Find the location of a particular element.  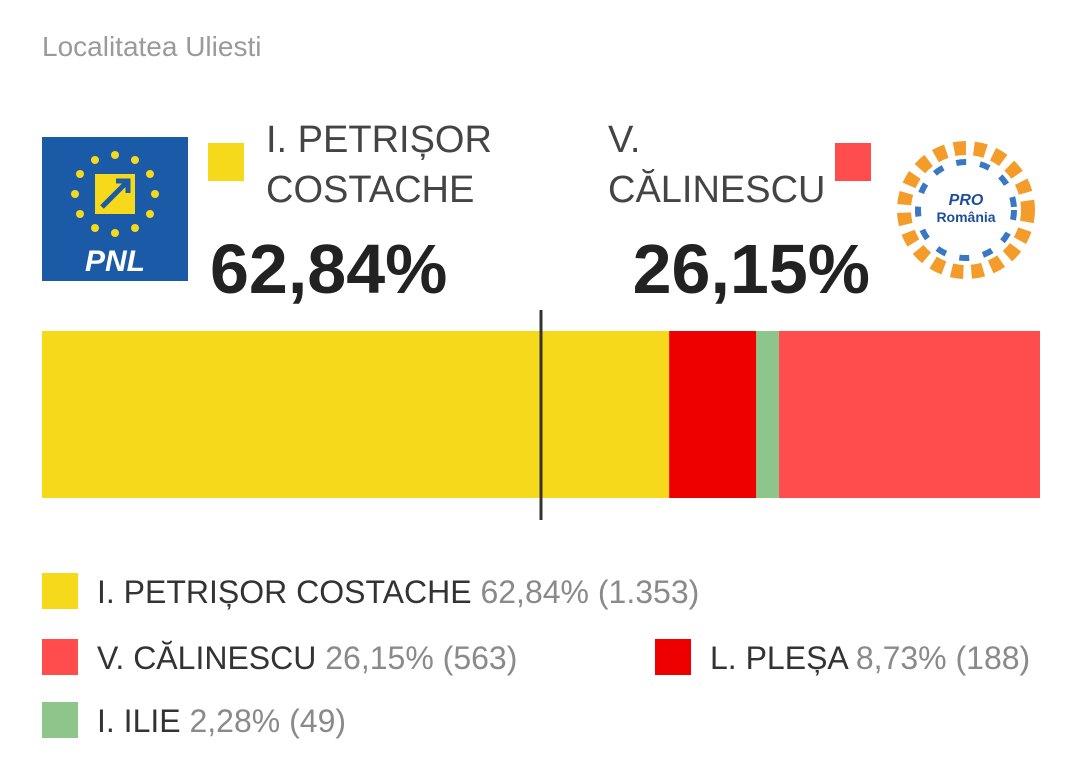

legend-entry: I. ILIE 2,28% (49) is located at coordinates (221, 721).